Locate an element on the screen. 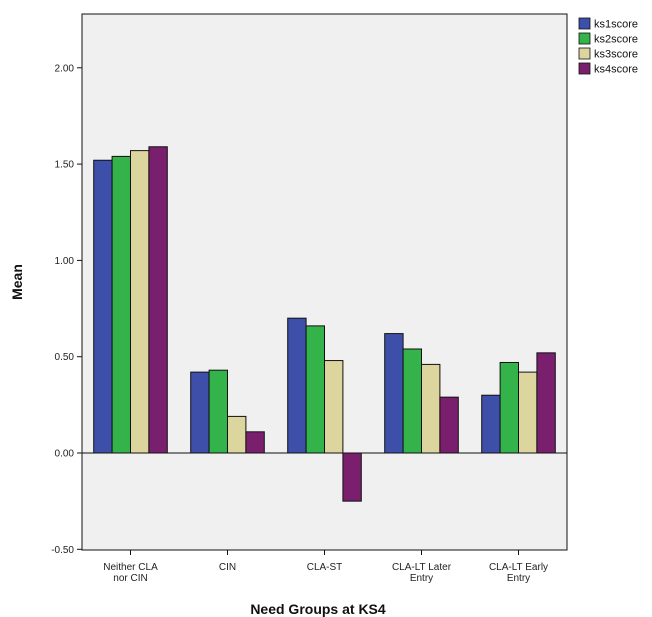 The height and width of the screenshot is (617, 652). x-axis-title: Need Groups at KS4 is located at coordinates (318, 609).